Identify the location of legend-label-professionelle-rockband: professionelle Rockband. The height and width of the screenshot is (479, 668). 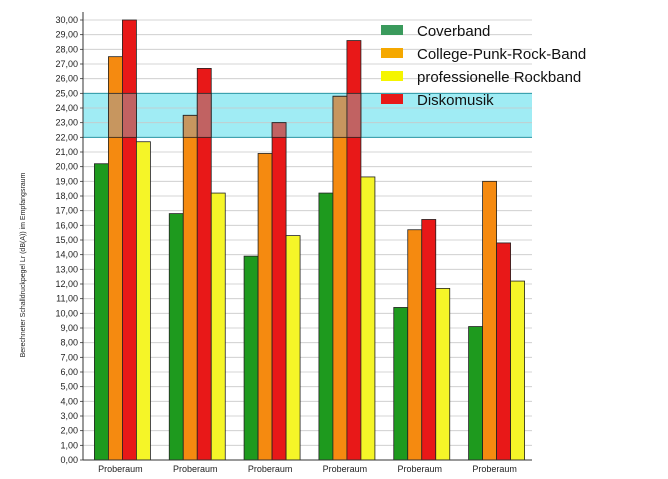
(499, 77).